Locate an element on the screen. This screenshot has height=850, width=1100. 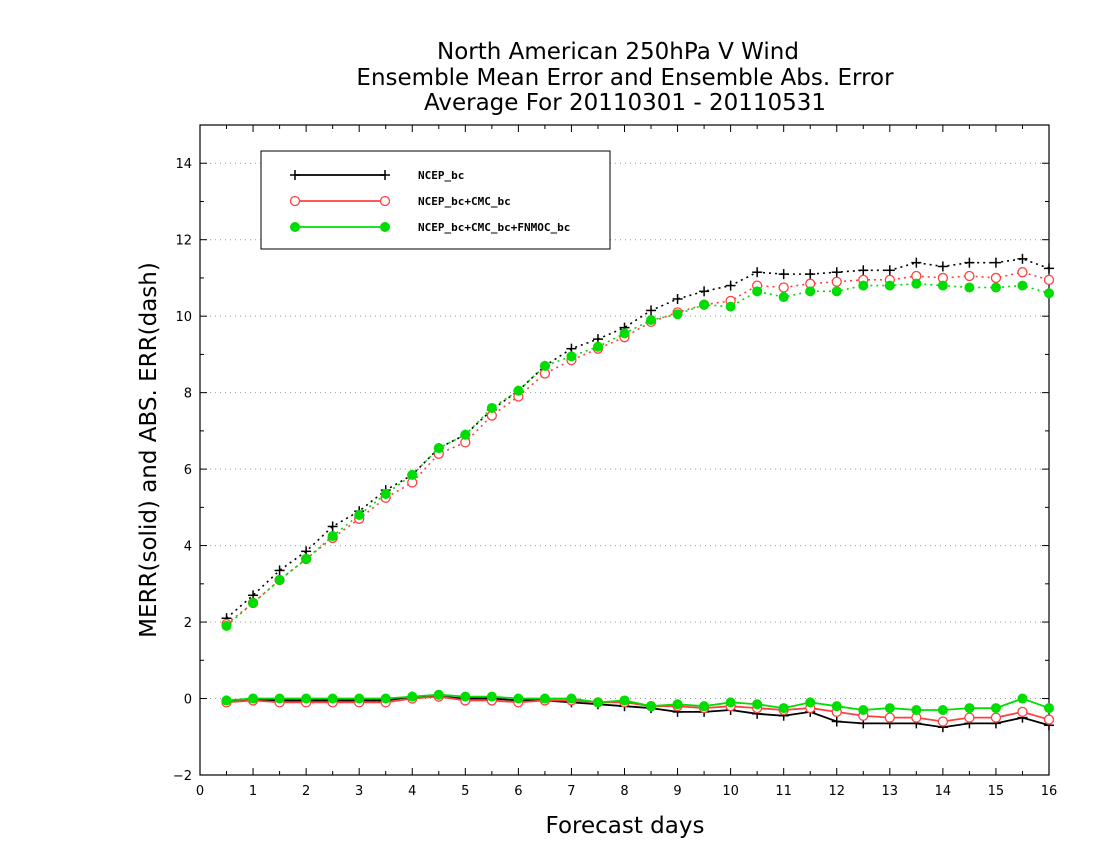
x-tick-label: 8 is located at coordinates (624, 791).